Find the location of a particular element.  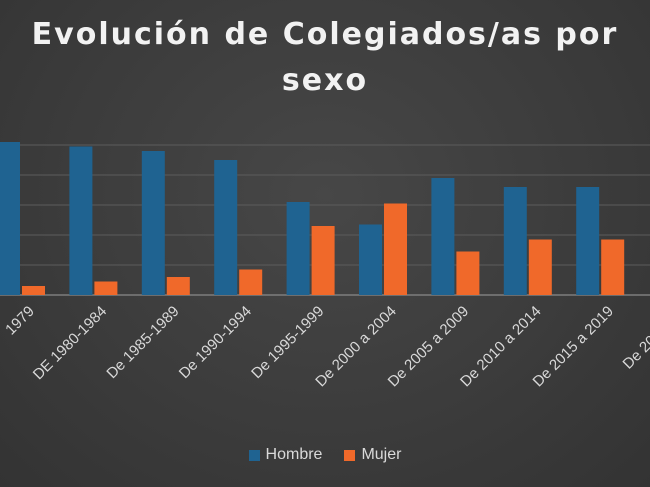

x-tick-label: De 1985-1989 is located at coordinates (142, 342).